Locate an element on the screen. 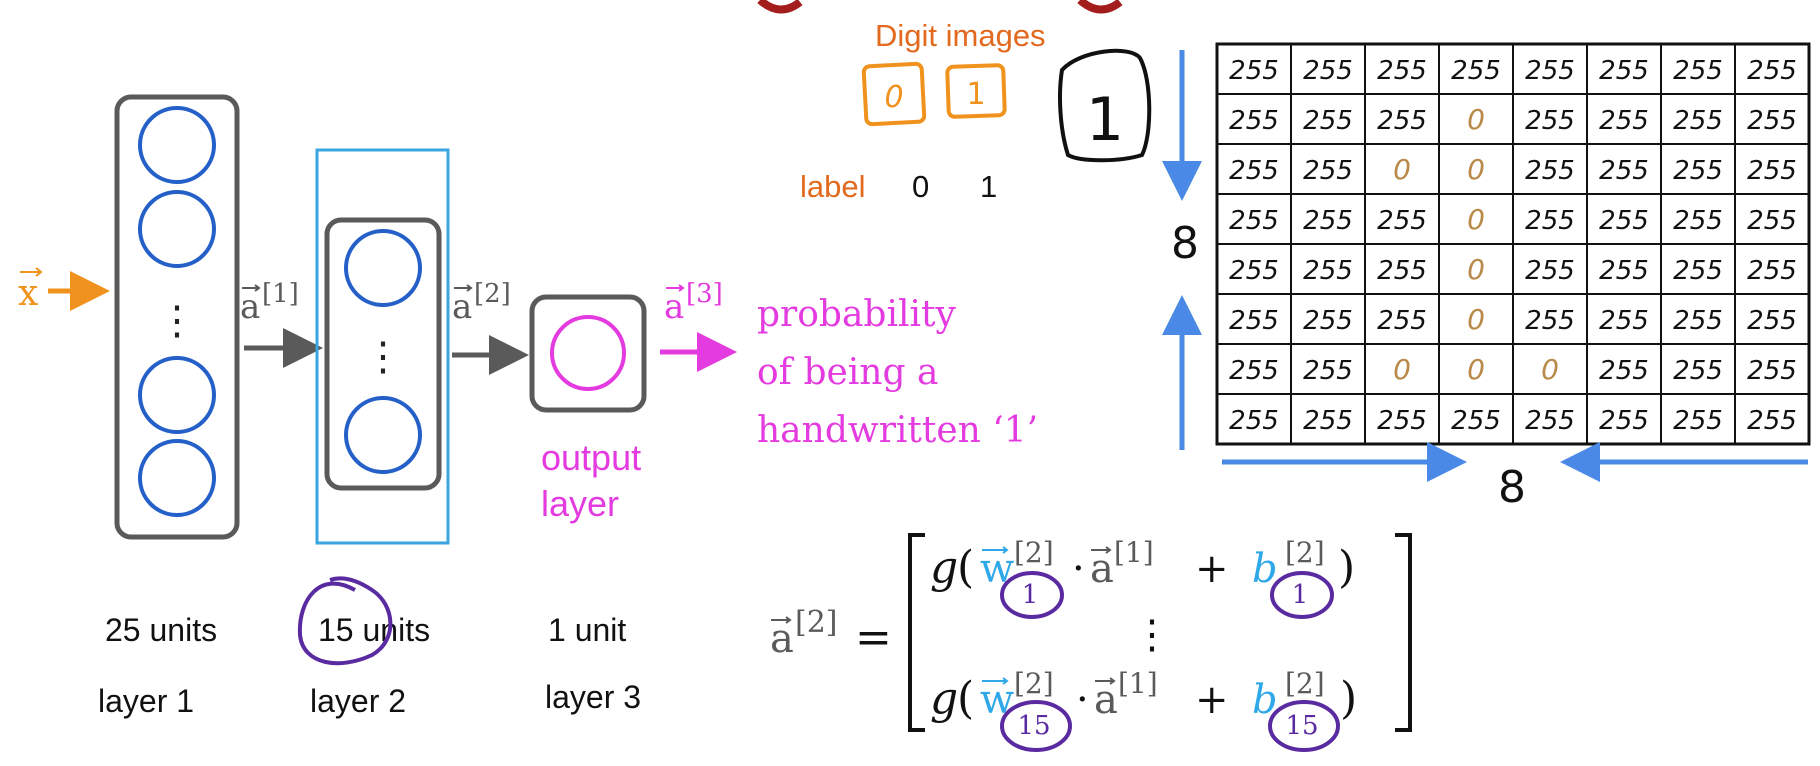  weight-w: w is located at coordinates (997, 569).